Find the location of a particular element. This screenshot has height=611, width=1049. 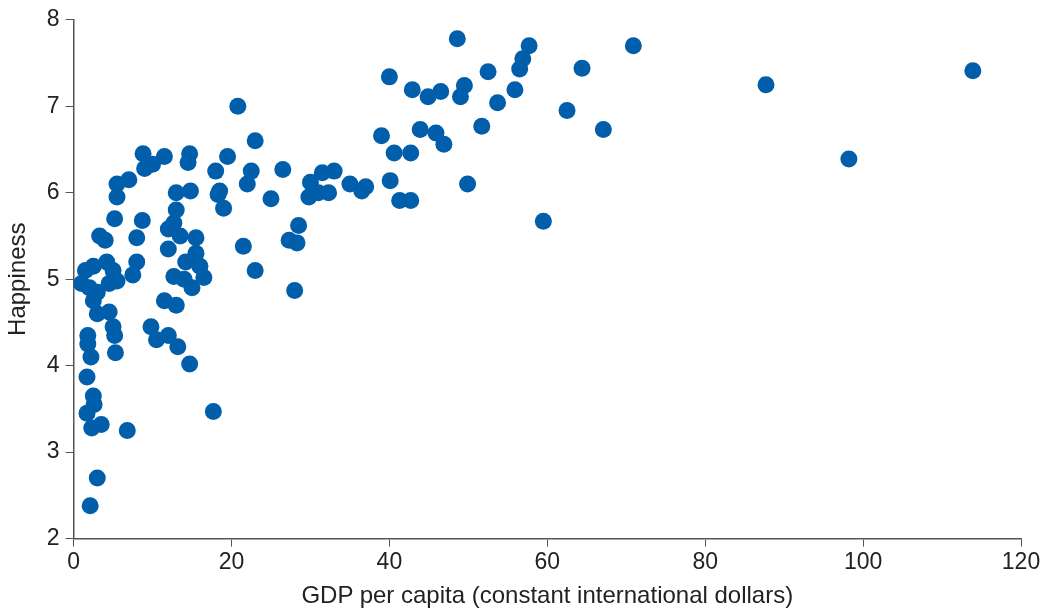

x-tick-label: 100 is located at coordinates (863, 560).